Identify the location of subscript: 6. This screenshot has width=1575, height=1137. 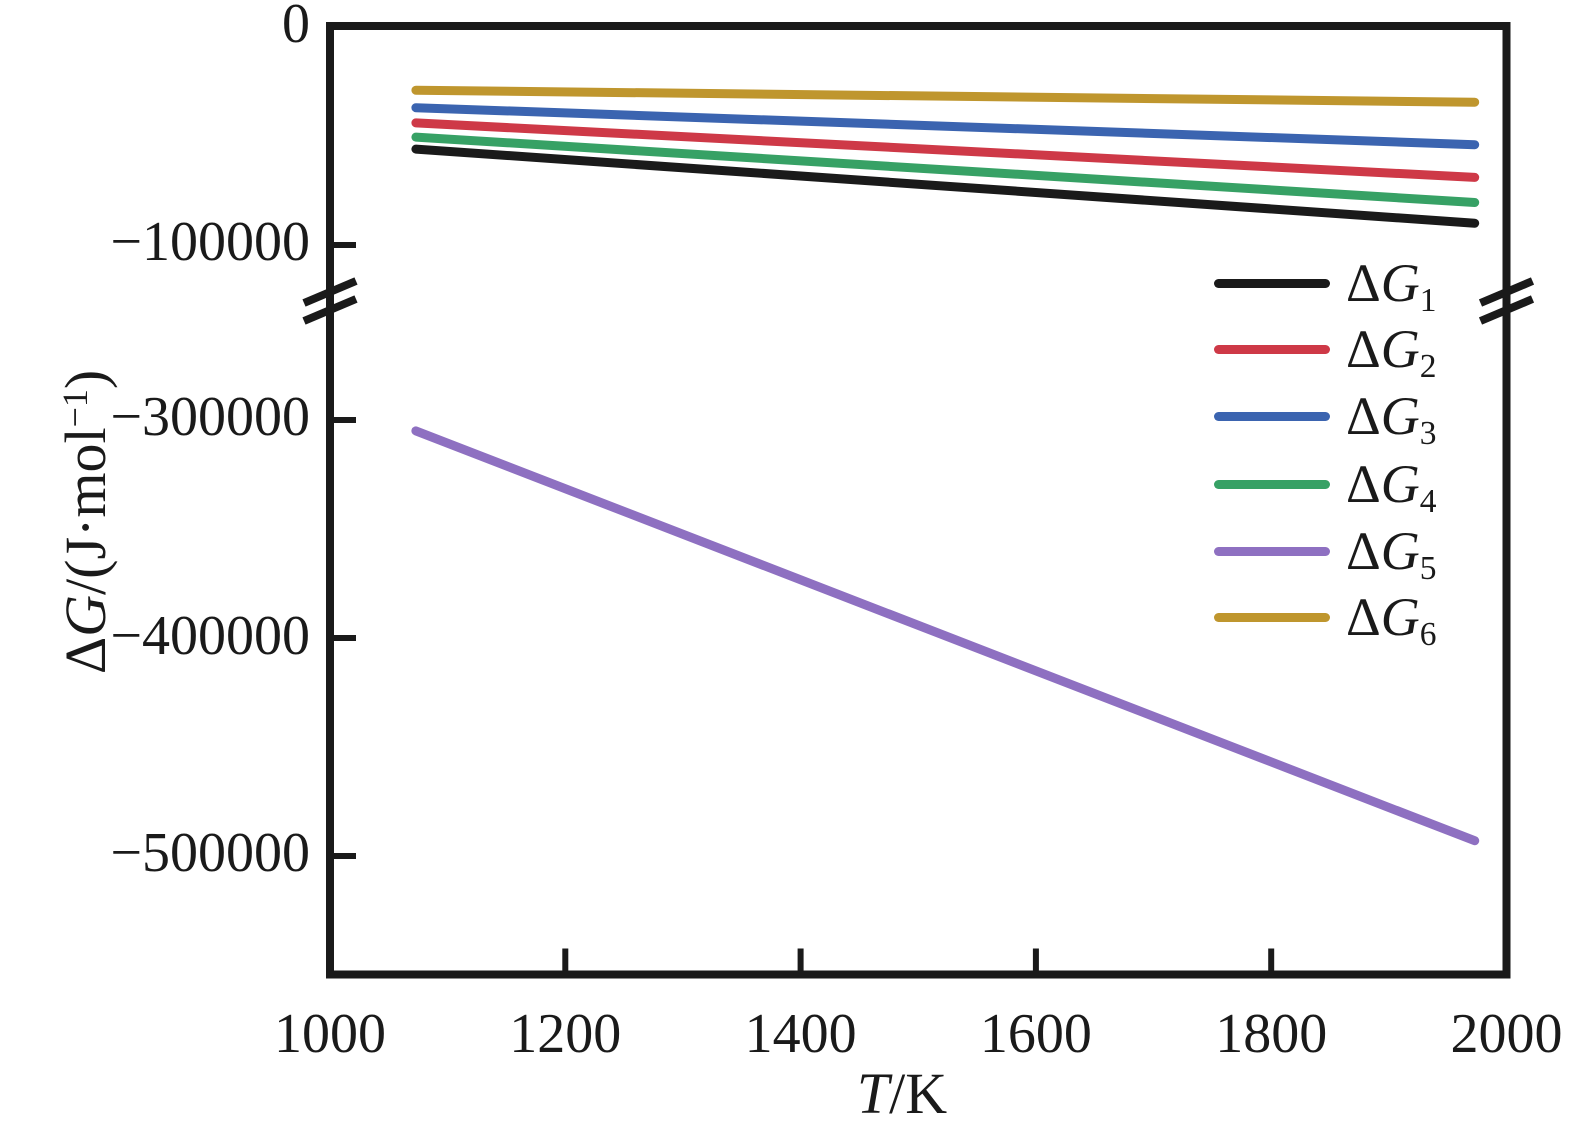
(1428, 635).